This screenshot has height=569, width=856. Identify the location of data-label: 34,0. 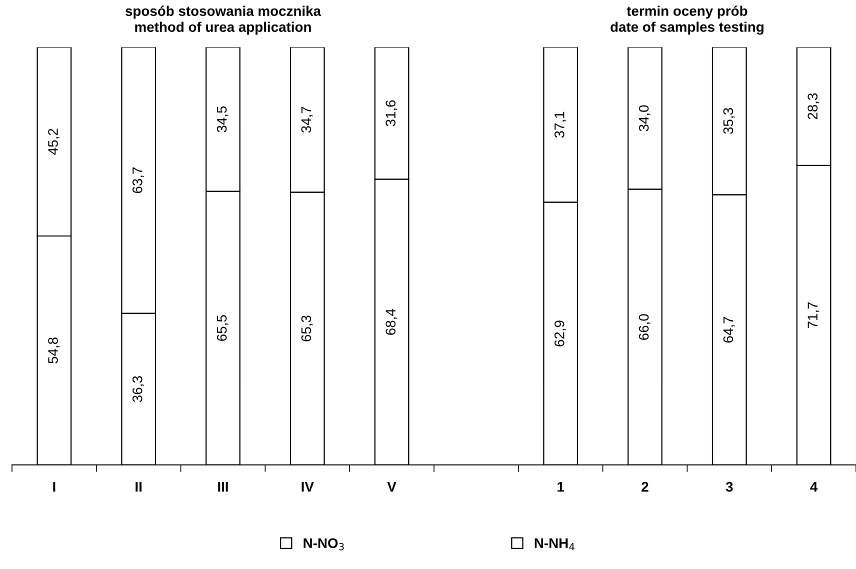
(644, 118).